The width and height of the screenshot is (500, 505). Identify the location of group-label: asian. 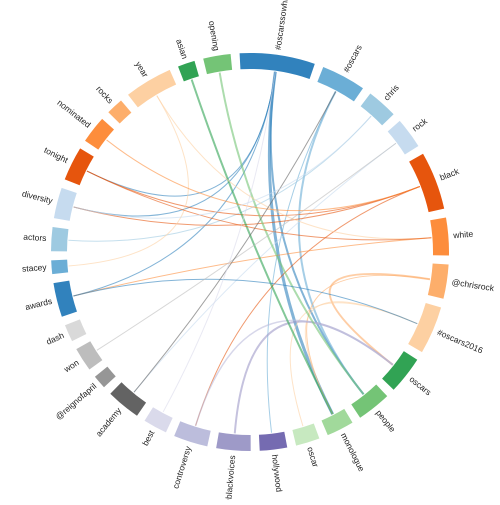
(182, 49).